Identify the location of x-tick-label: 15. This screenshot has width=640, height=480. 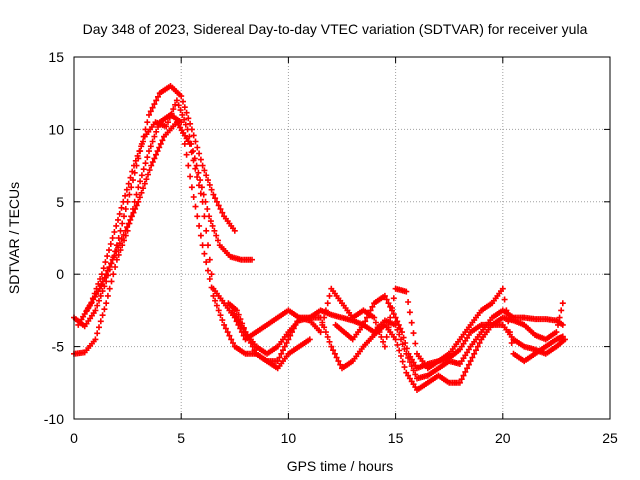
(396, 438).